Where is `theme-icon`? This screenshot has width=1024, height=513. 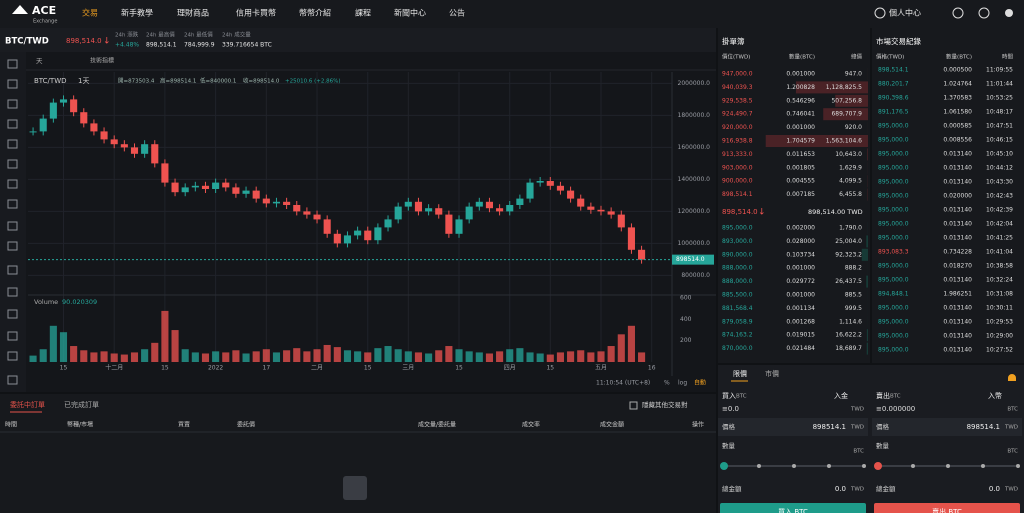
theme-icon is located at coordinates (1009, 13).